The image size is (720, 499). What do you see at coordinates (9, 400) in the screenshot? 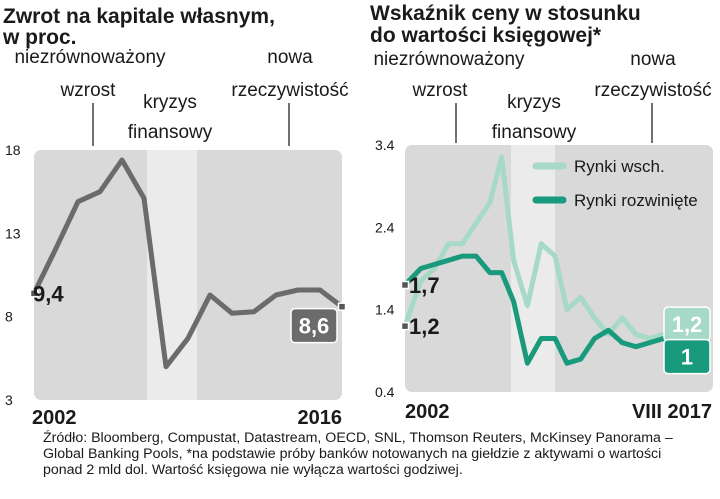
I see `y-tick-label: 3` at bounding box center [9, 400].